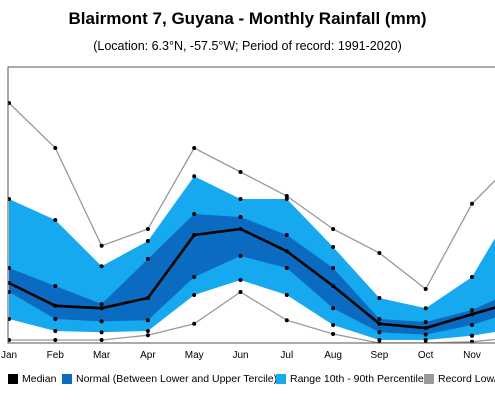 The image size is (495, 400). I want to click on point-lower-tercile-jul, so click(286, 268).